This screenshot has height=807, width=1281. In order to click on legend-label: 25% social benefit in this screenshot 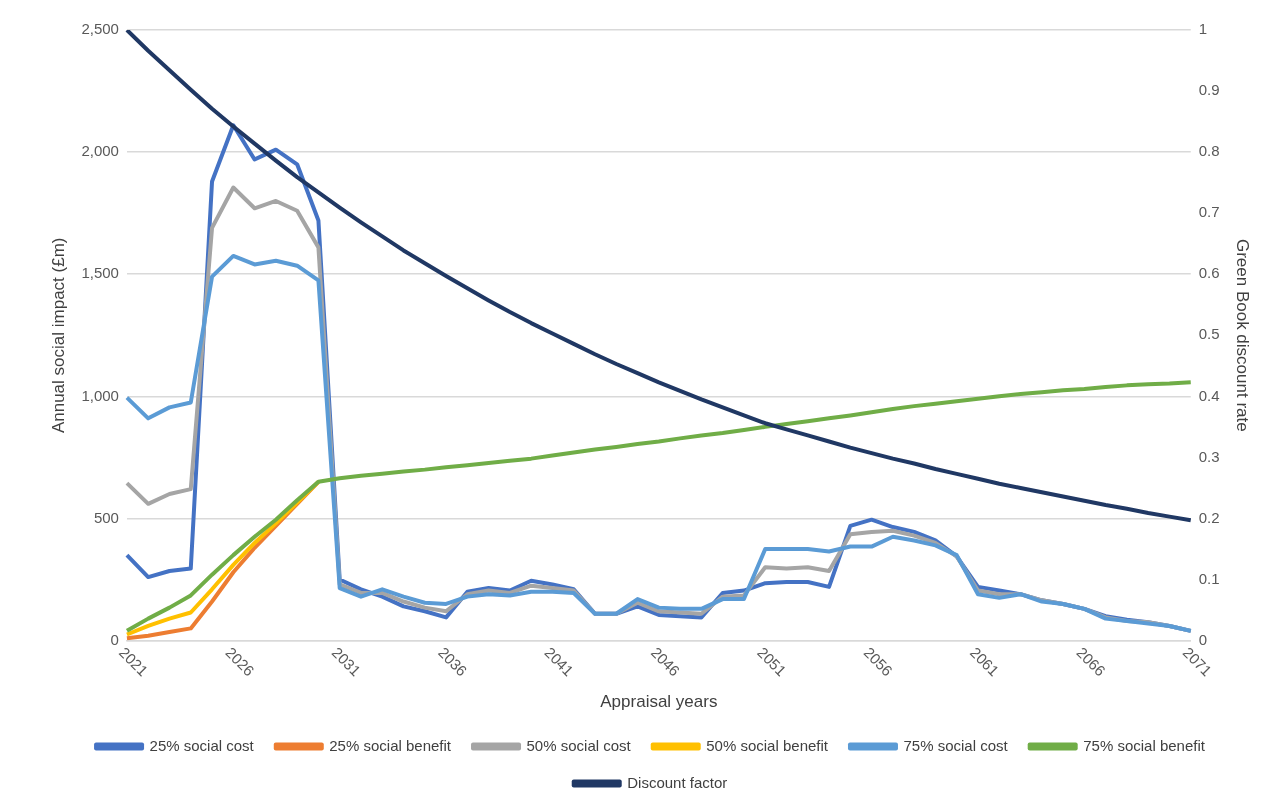, I will do `click(390, 745)`.